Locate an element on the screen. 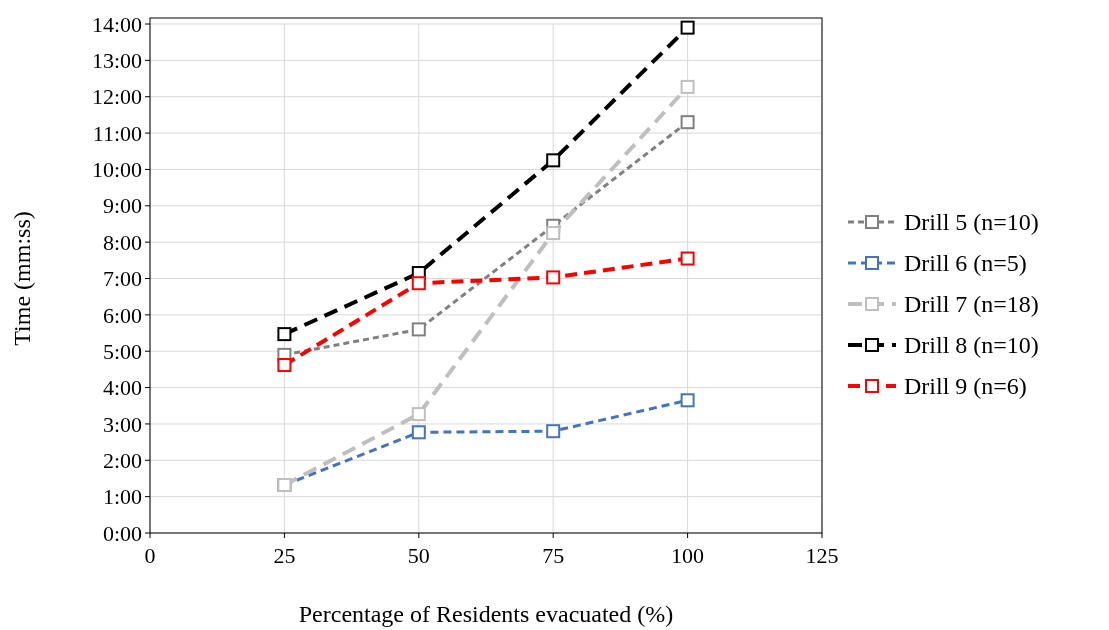 This screenshot has width=1109, height=630. y-tick-label: 6:00 is located at coordinates (122, 315).